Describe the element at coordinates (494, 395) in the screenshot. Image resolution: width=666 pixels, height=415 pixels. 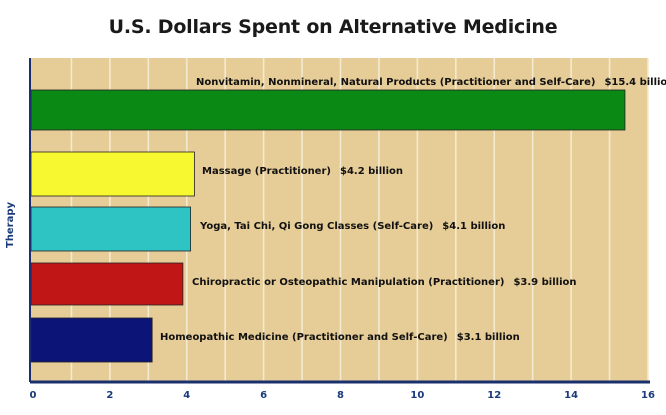
I see `x-tick-label: 12` at that location.